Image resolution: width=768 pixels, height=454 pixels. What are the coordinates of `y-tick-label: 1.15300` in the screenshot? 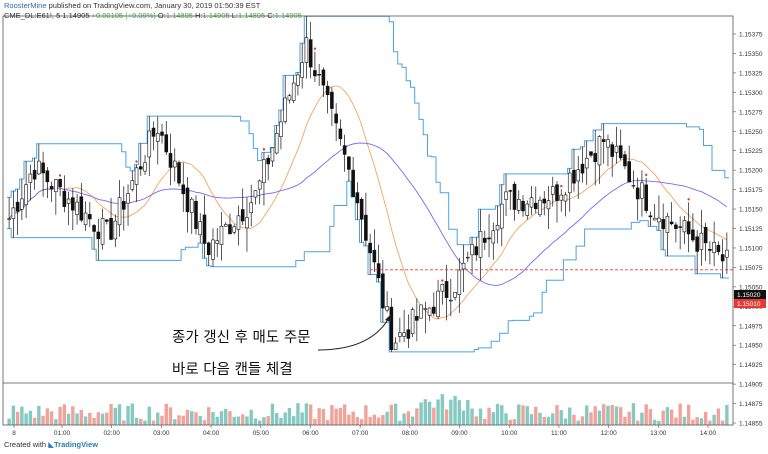 It's located at (751, 93).